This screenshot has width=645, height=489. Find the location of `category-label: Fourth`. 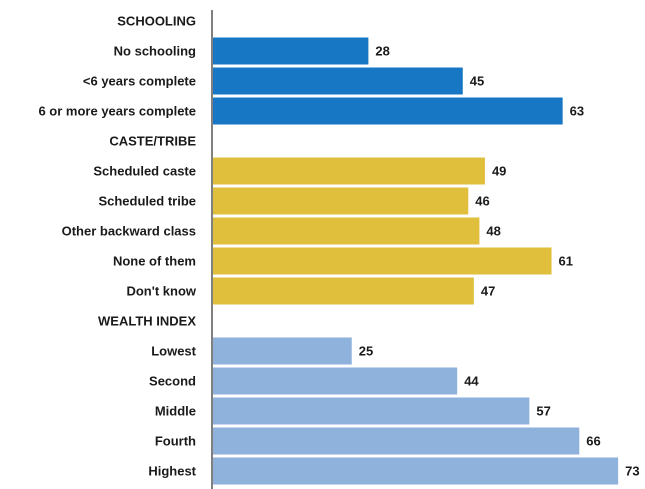

category-label: Fourth is located at coordinates (175, 441).